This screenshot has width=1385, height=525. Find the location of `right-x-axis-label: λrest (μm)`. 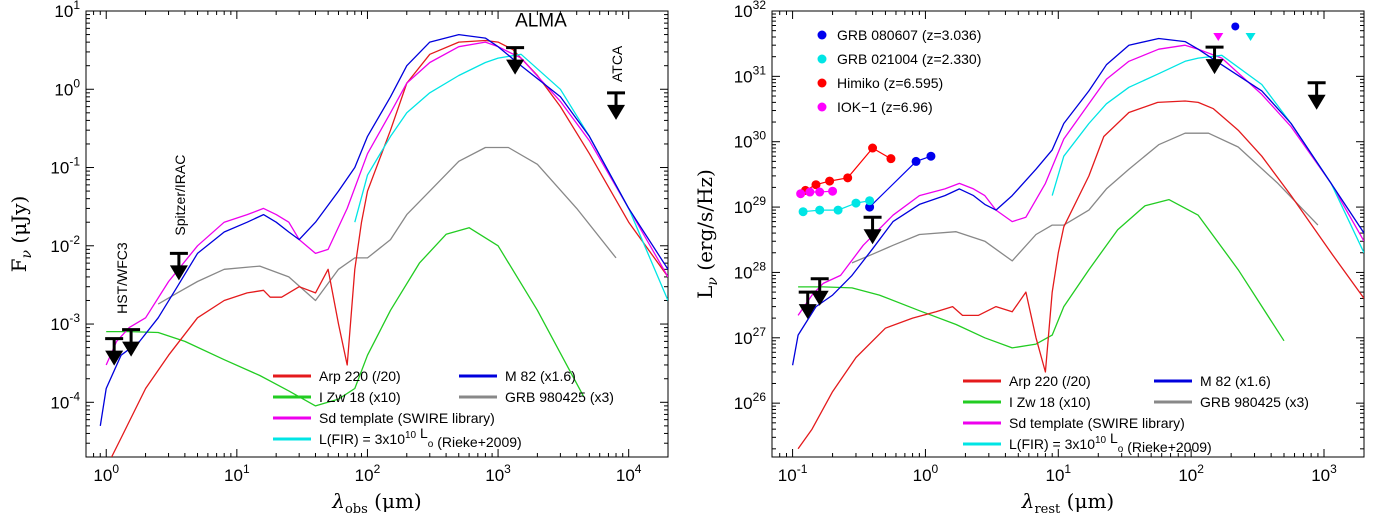

right-x-axis-label: λrest (μm) is located at coordinates (1067, 503).